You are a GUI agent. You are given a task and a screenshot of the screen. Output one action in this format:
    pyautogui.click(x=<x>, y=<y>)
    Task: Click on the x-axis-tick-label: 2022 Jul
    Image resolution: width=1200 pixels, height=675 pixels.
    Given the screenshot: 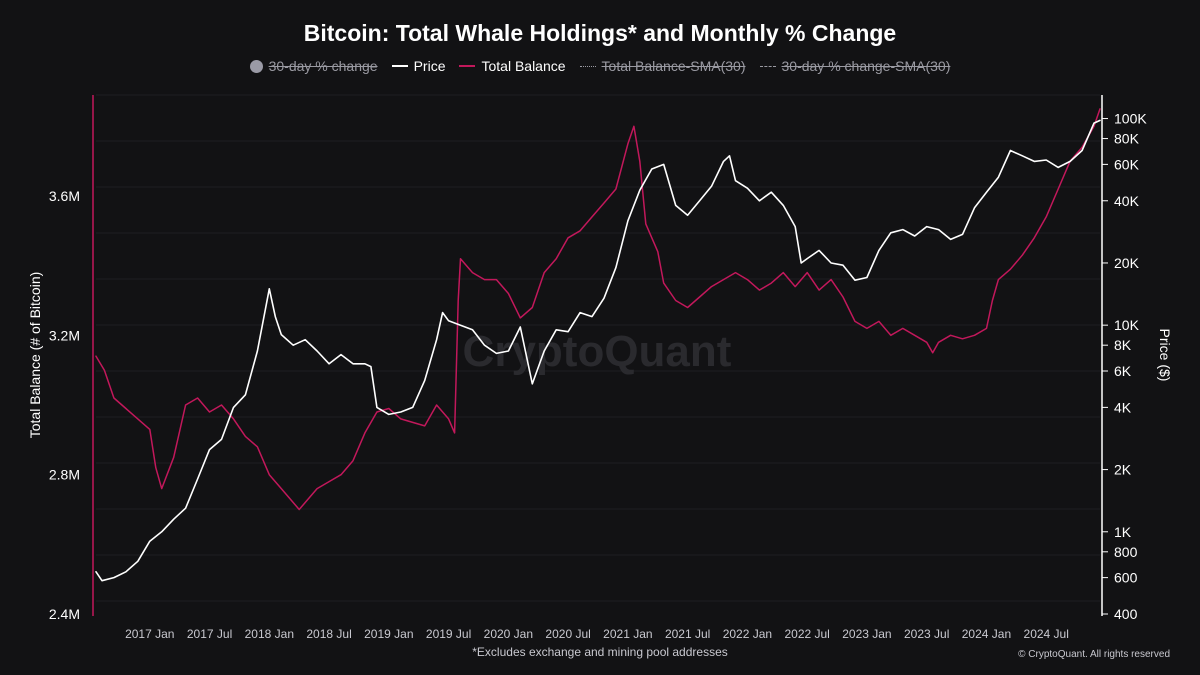 What is the action you would take?
    pyautogui.click(x=806, y=634)
    